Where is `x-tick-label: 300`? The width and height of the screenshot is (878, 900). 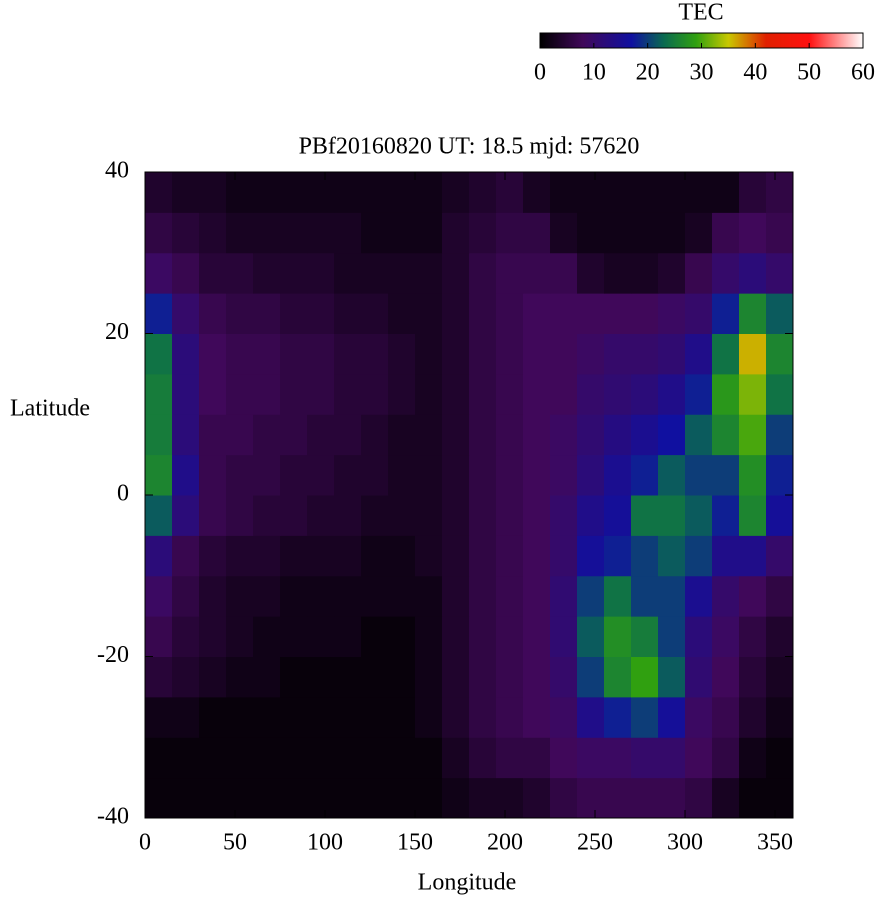
x-tick-label: 300 is located at coordinates (685, 843).